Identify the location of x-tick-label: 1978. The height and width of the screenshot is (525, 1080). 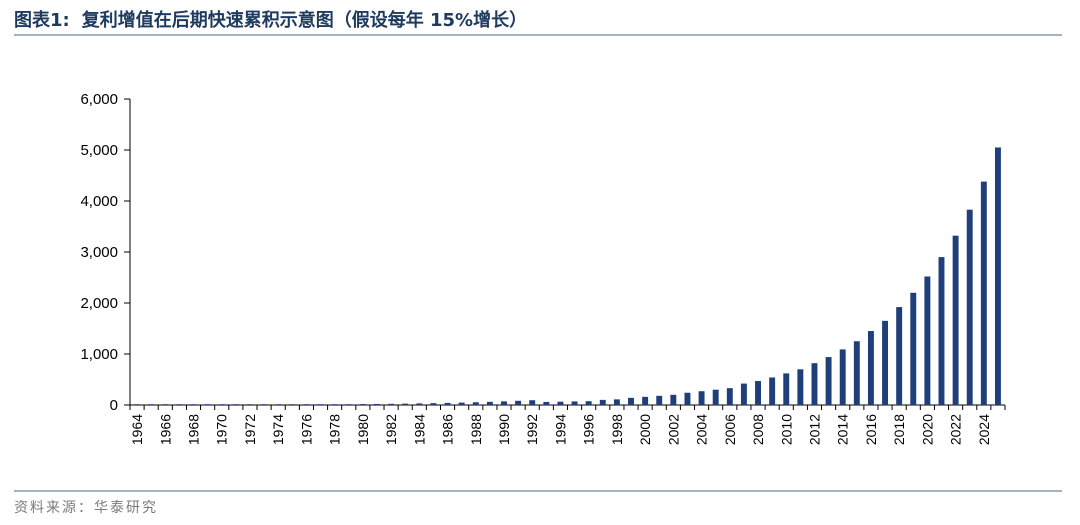
(335, 429).